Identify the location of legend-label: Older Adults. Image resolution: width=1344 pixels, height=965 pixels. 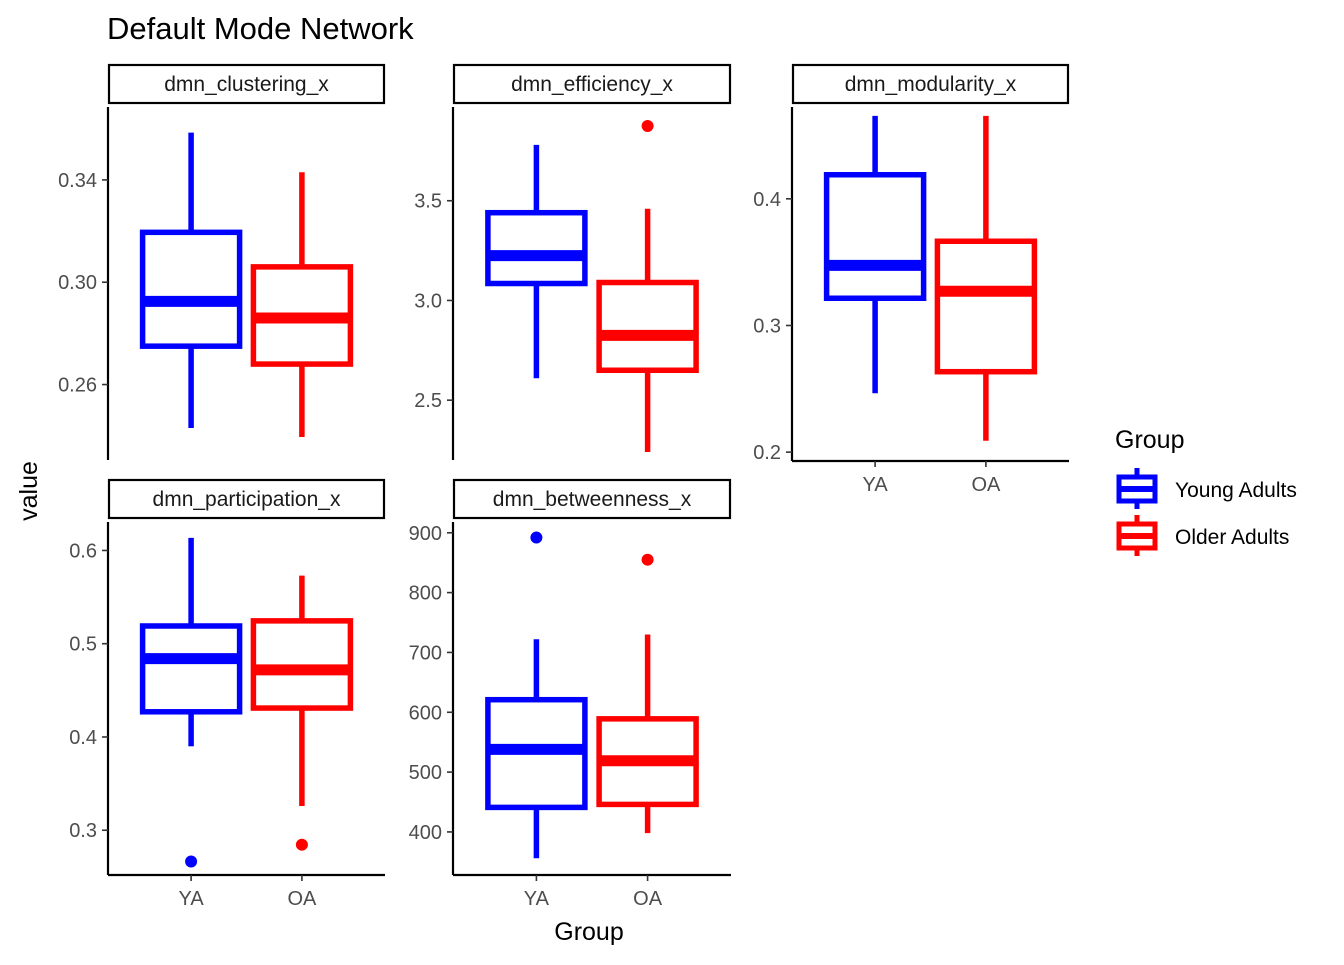
(1232, 537).